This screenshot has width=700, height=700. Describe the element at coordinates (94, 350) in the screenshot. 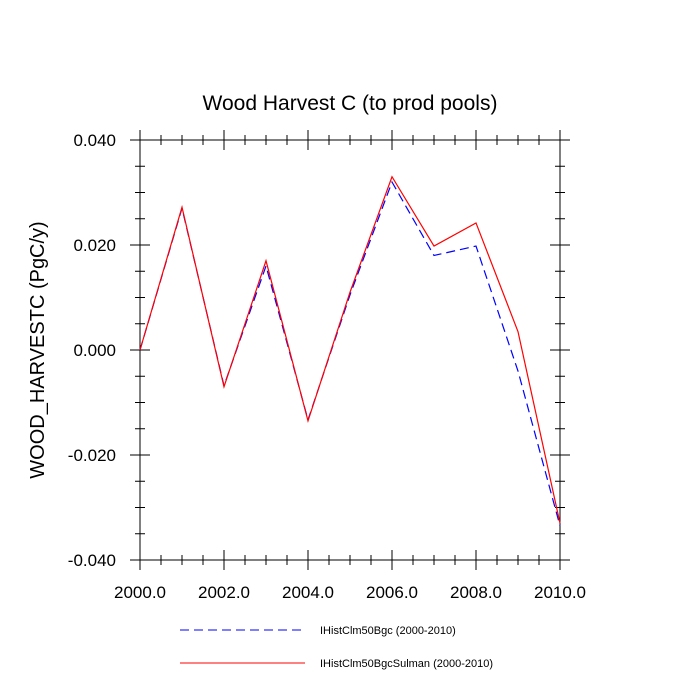

I see `y-tick-label: 0.000` at that location.